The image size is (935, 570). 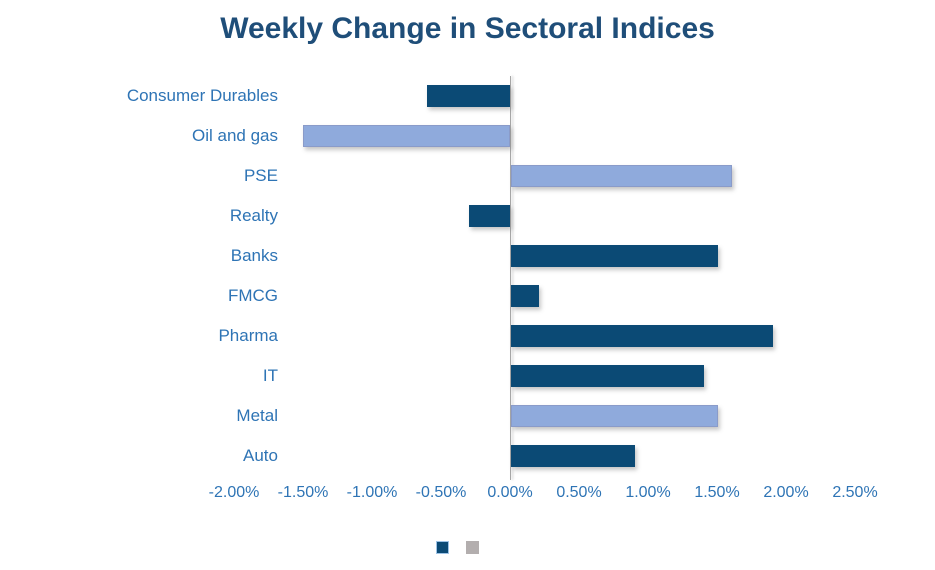 I want to click on category-label: Metal, so click(x=257, y=415).